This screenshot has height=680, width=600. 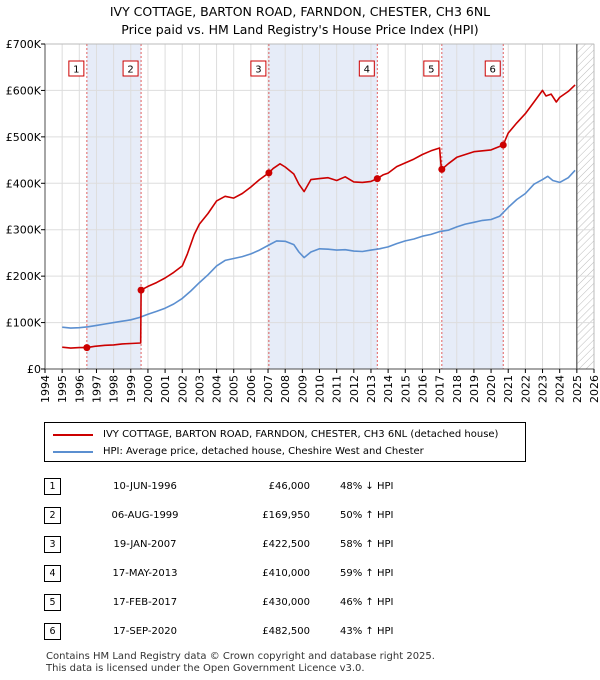 What do you see at coordinates (52, 602) in the screenshot?
I see `sale-number-badge: 5` at bounding box center [52, 602].